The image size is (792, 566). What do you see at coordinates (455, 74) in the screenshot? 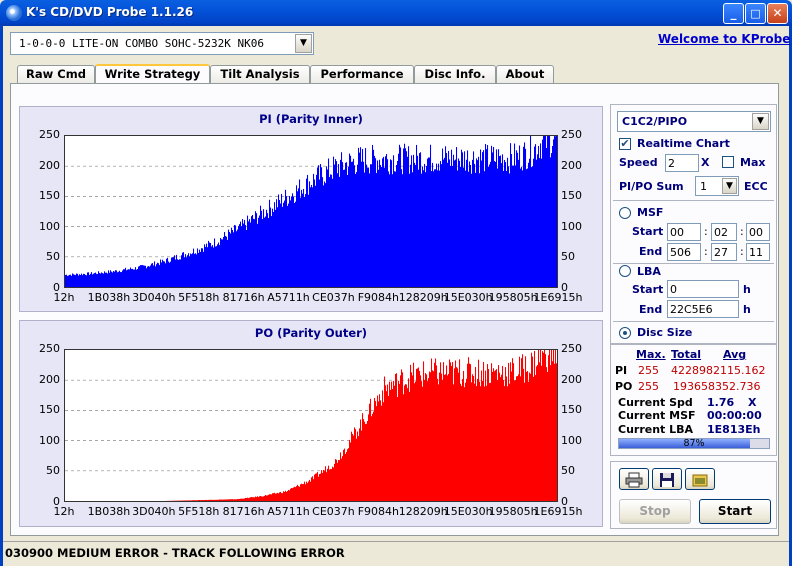
I see `tab-disc-info: Disc Info.` at bounding box center [455, 74].